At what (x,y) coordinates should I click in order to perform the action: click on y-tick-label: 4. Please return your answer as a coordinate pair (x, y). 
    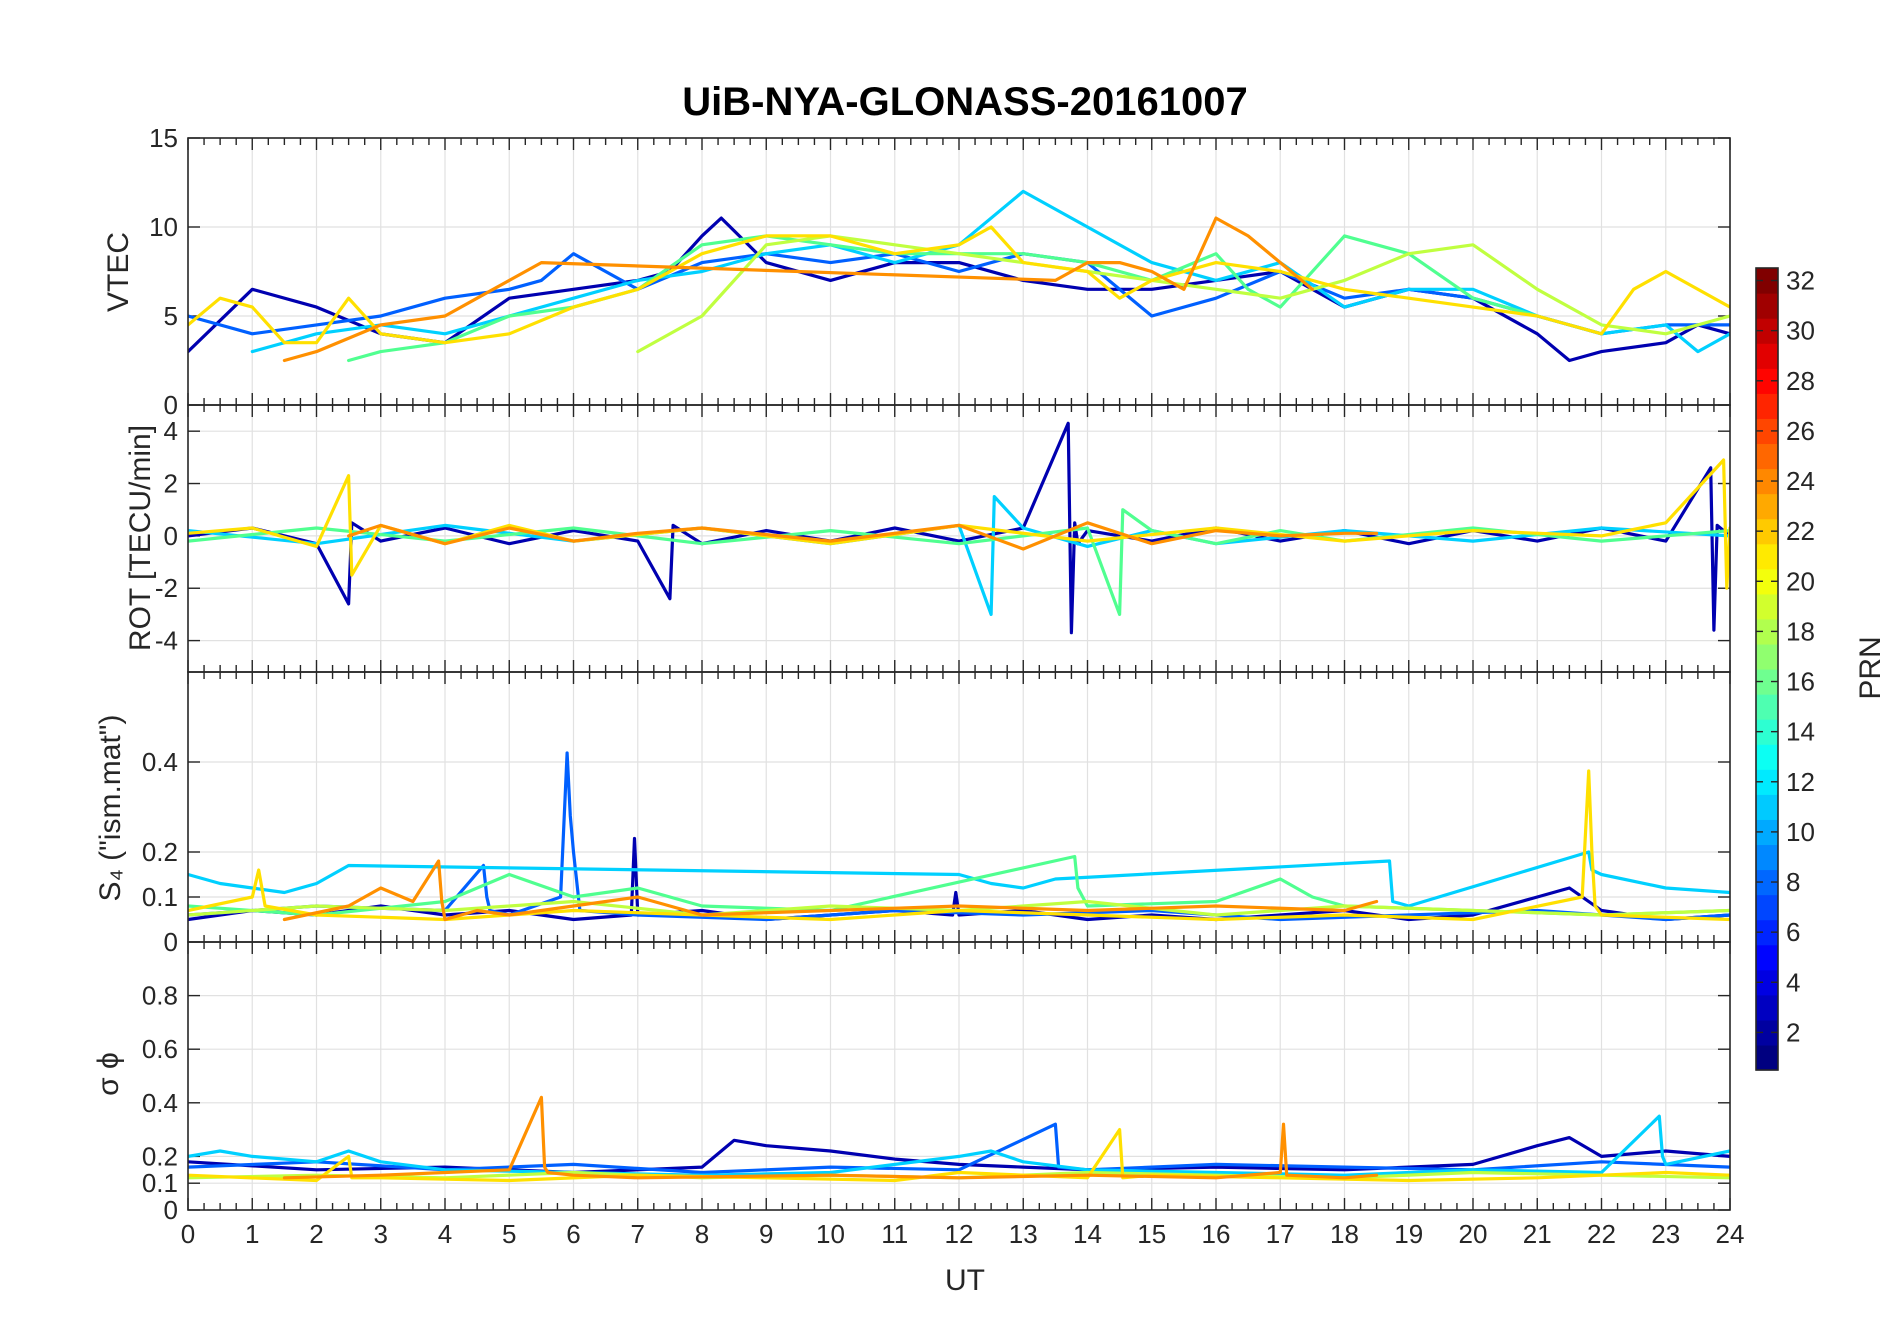
    Looking at the image, I should click on (171, 431).